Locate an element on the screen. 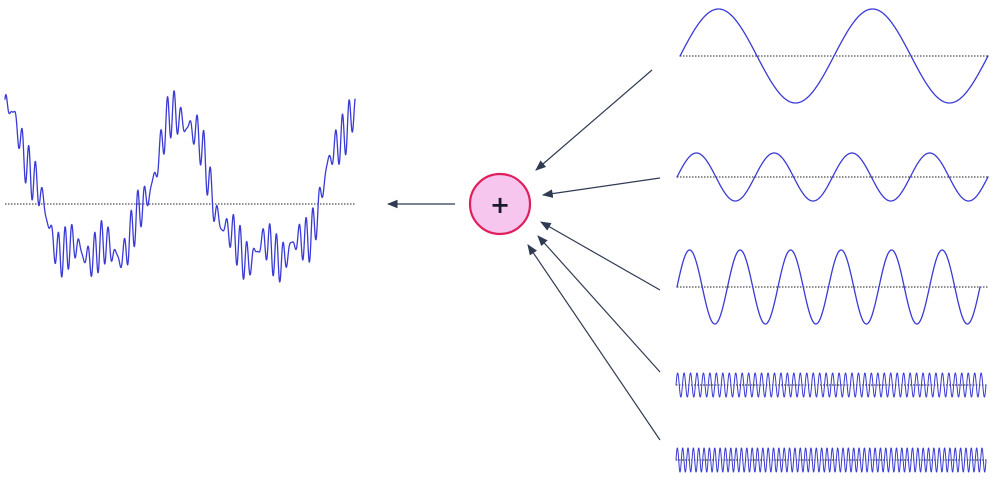 This screenshot has width=1004, height=481. component-wave-3-group is located at coordinates (832, 287).